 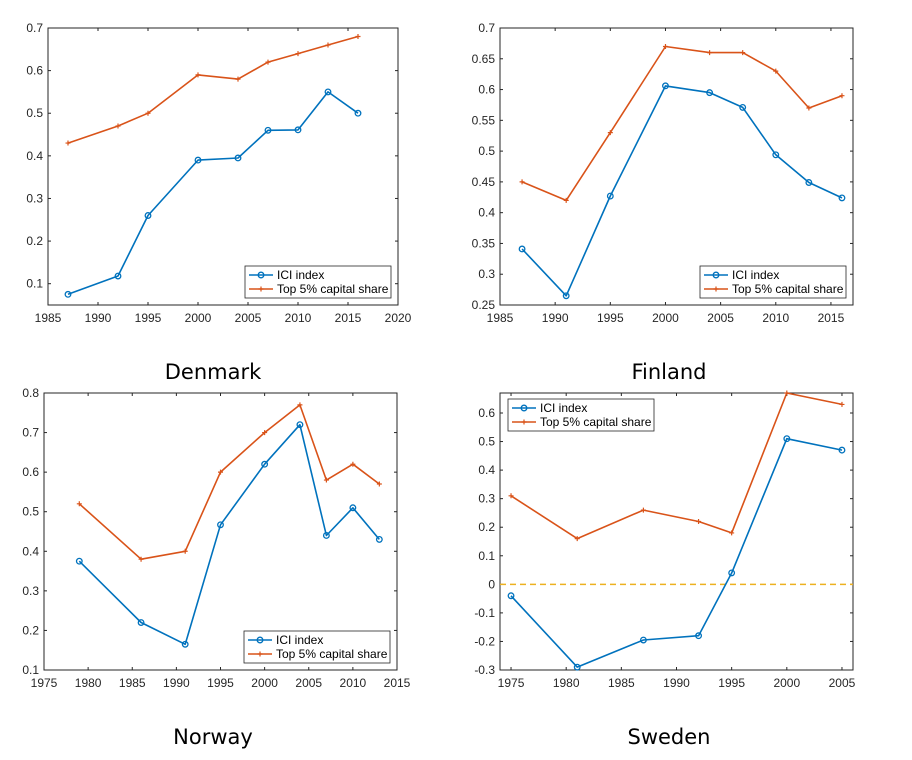 What do you see at coordinates (669, 737) in the screenshot?
I see `panel-title: Sweden` at bounding box center [669, 737].